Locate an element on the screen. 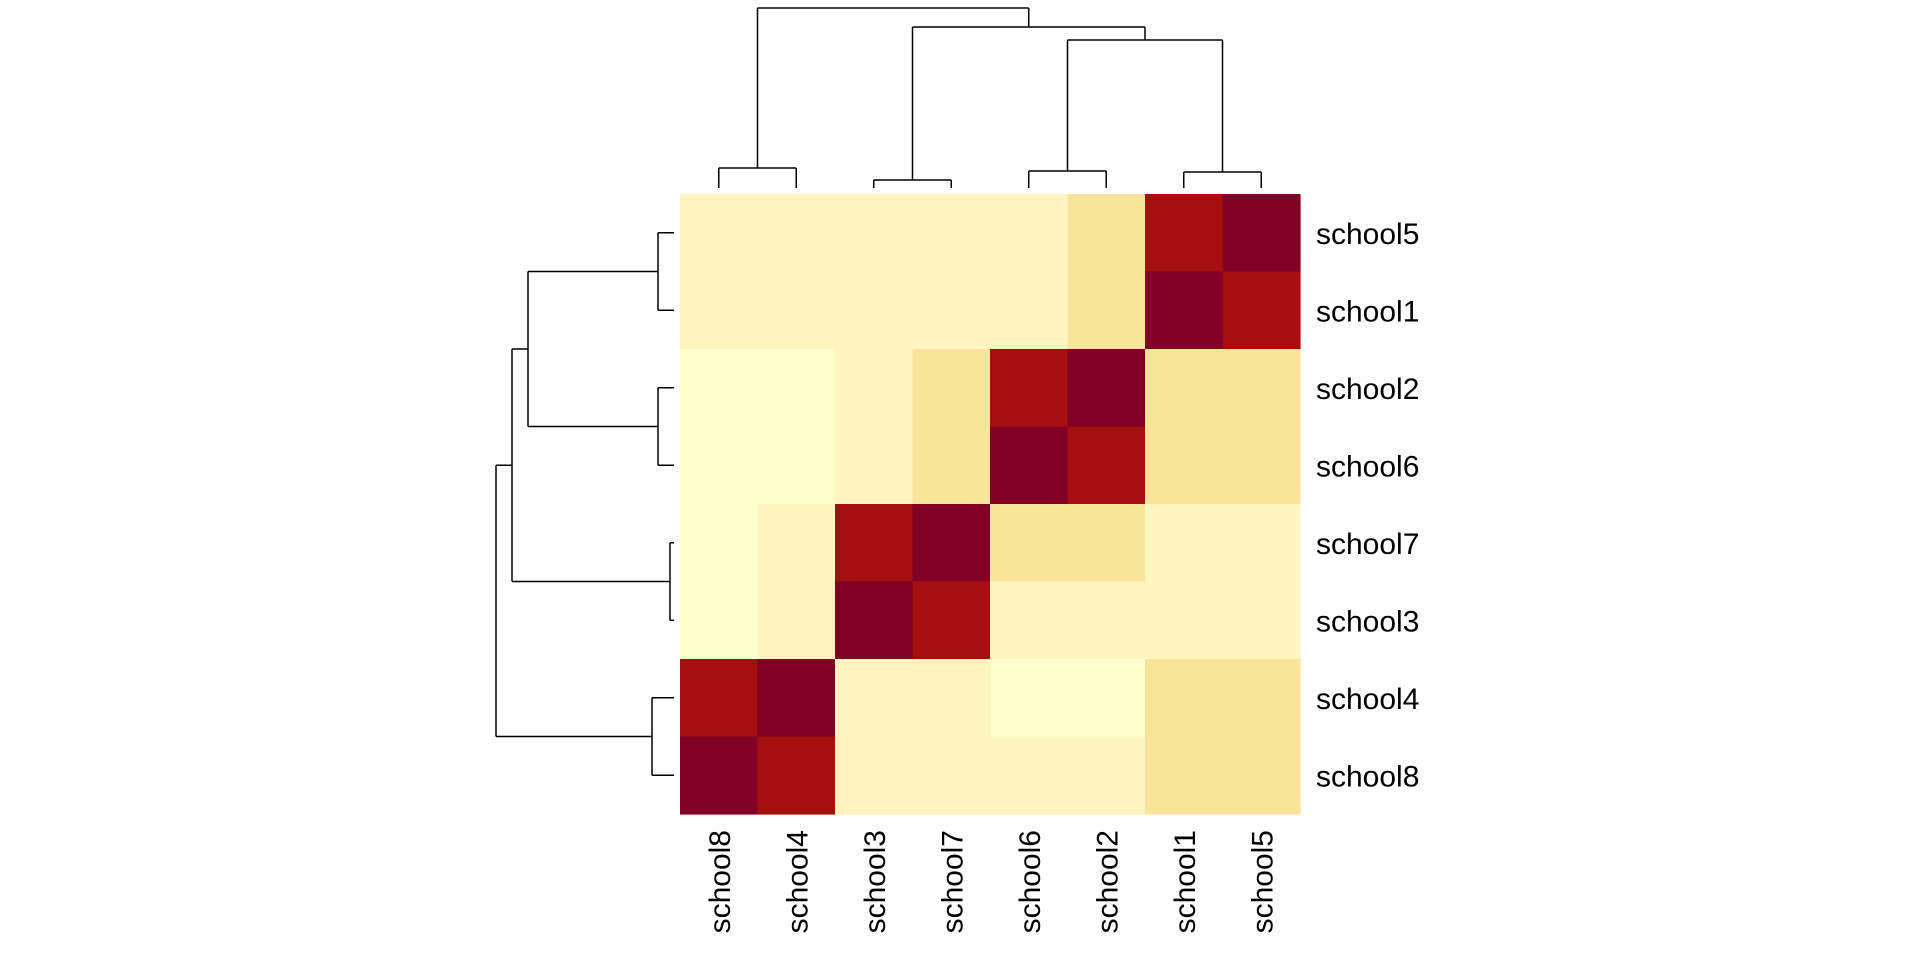  heatmap-cell-school3-school4 is located at coordinates (796, 620).